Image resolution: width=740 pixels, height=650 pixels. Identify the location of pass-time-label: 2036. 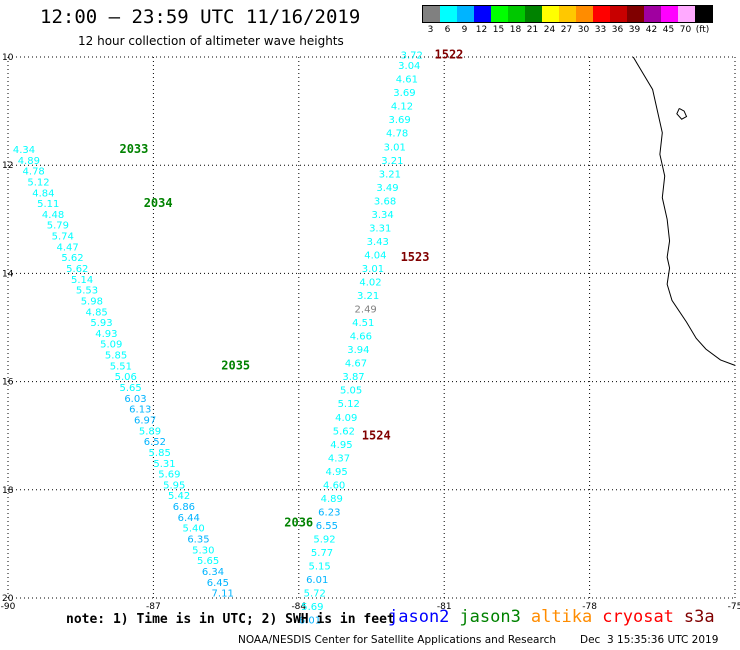
(298, 522).